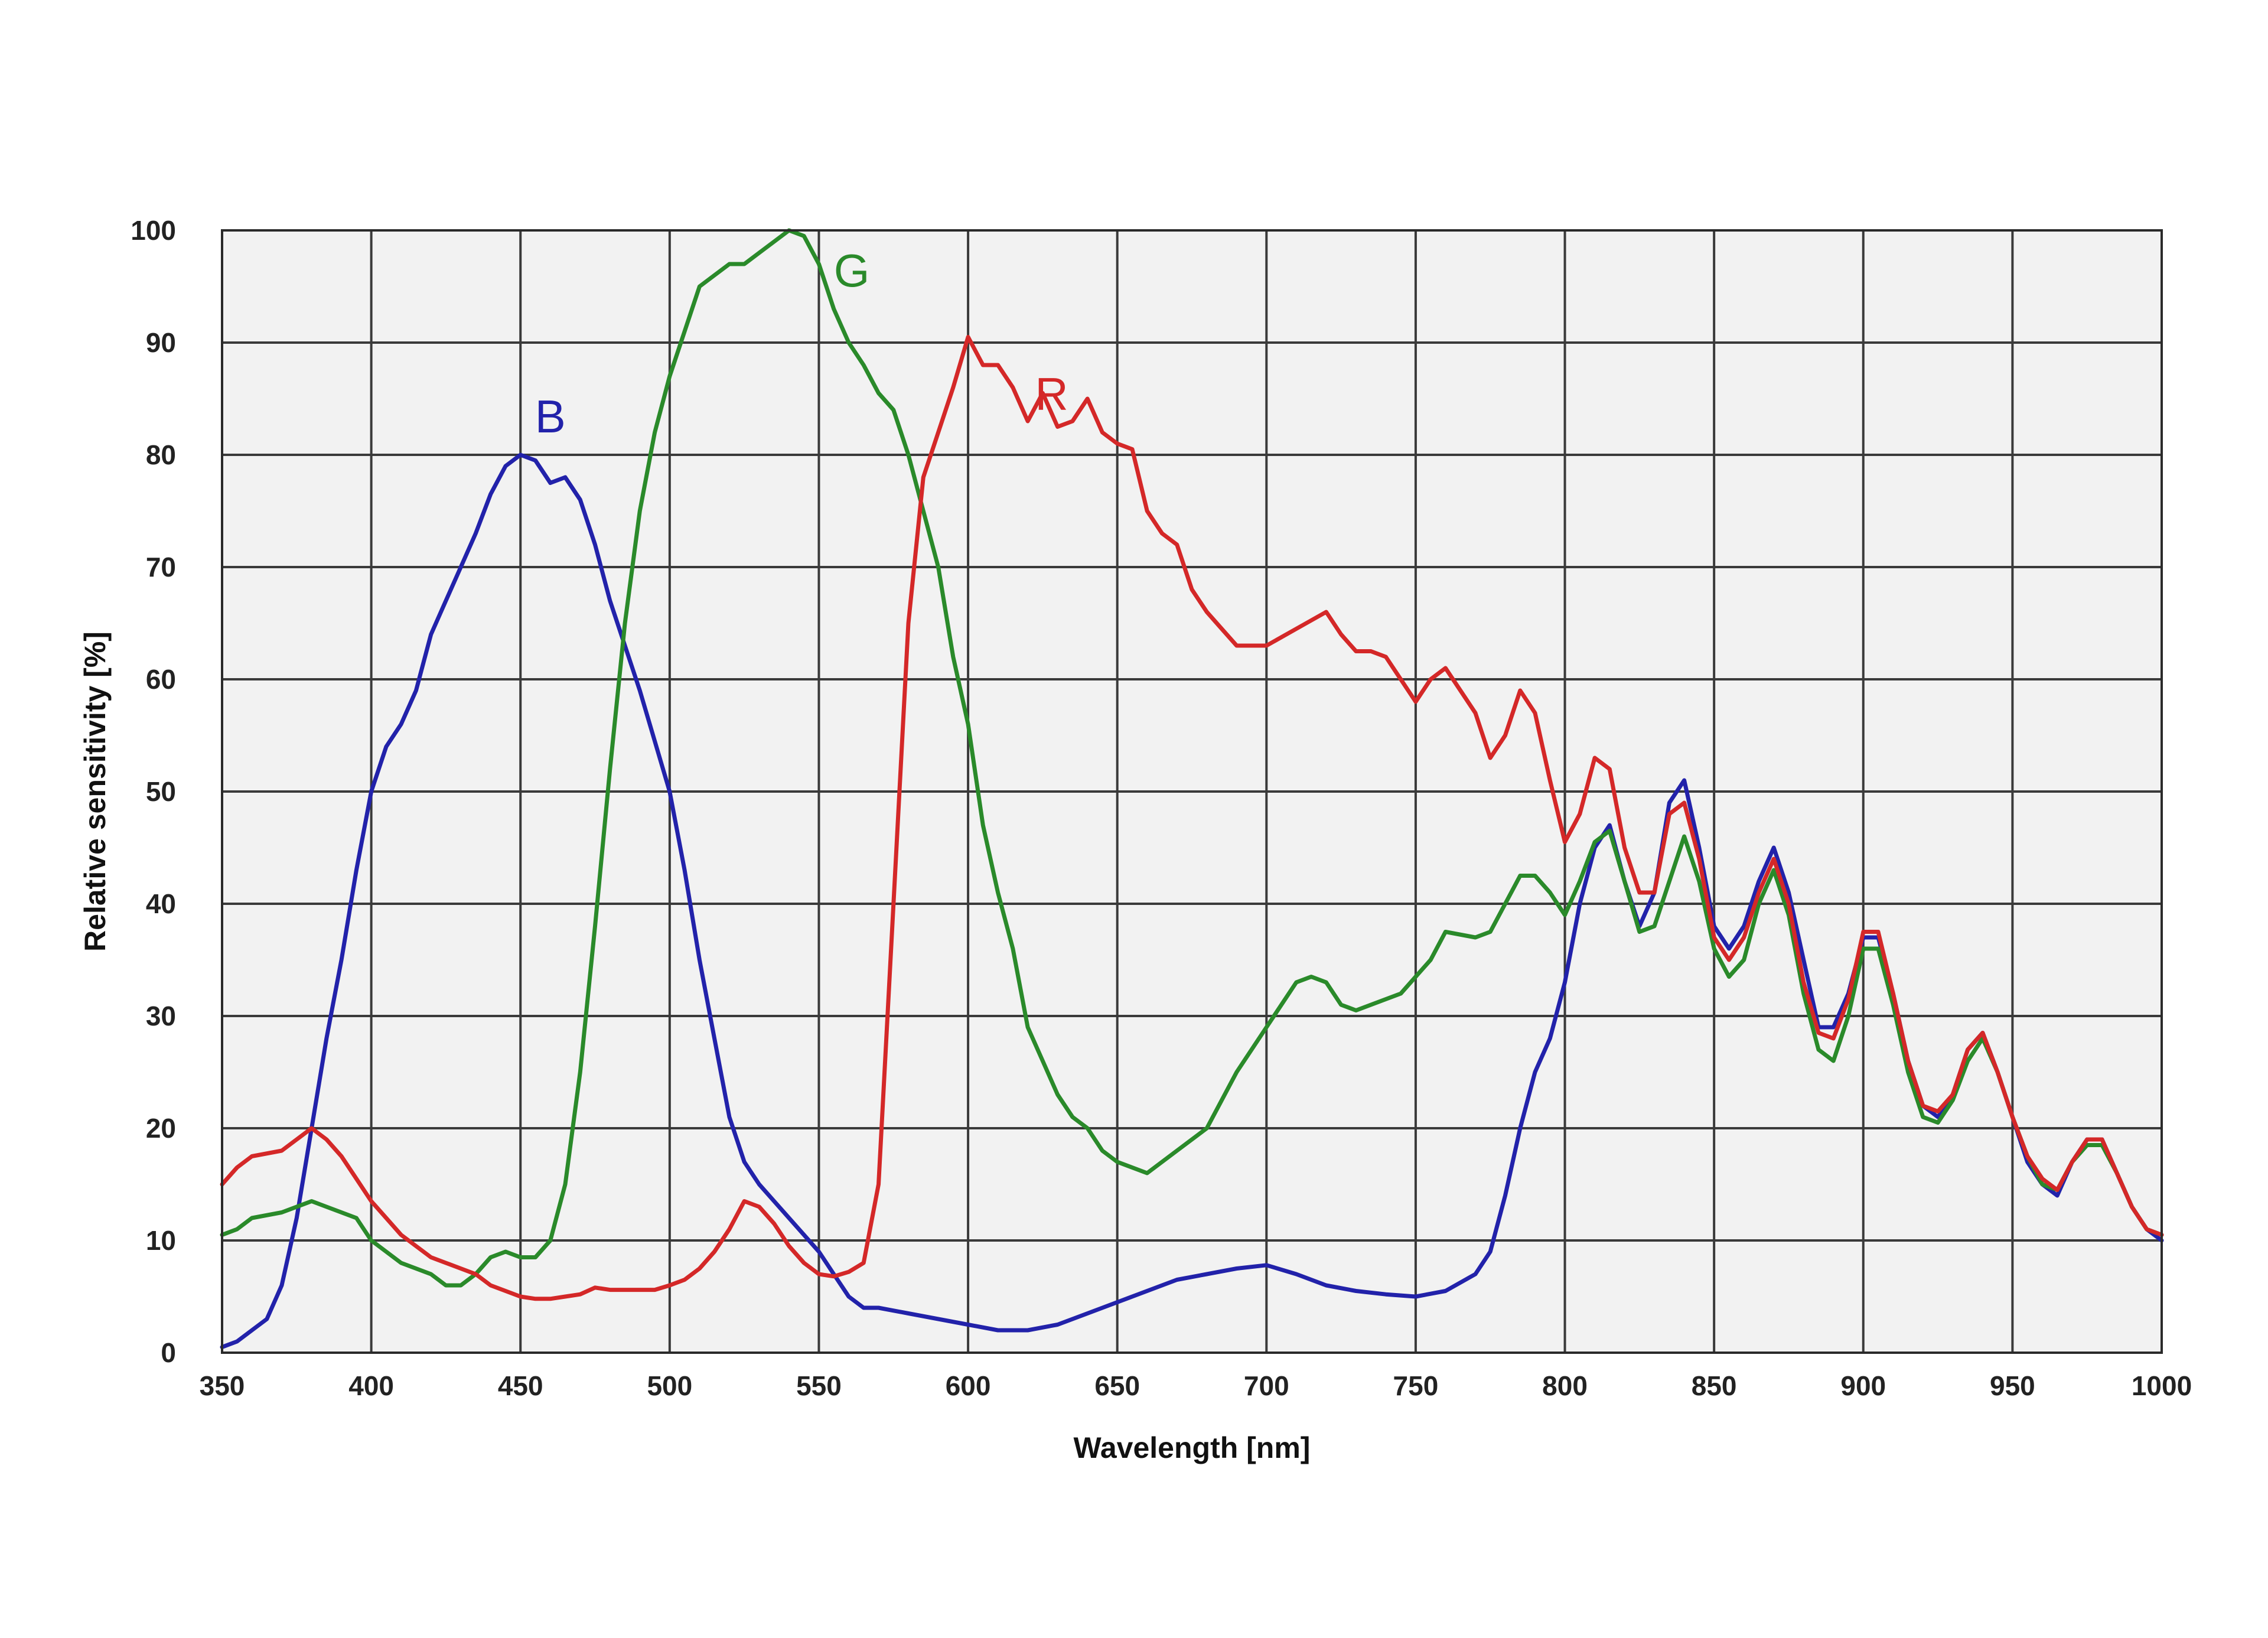  What do you see at coordinates (161, 1016) in the screenshot?
I see `y-tick-label: 30` at bounding box center [161, 1016].